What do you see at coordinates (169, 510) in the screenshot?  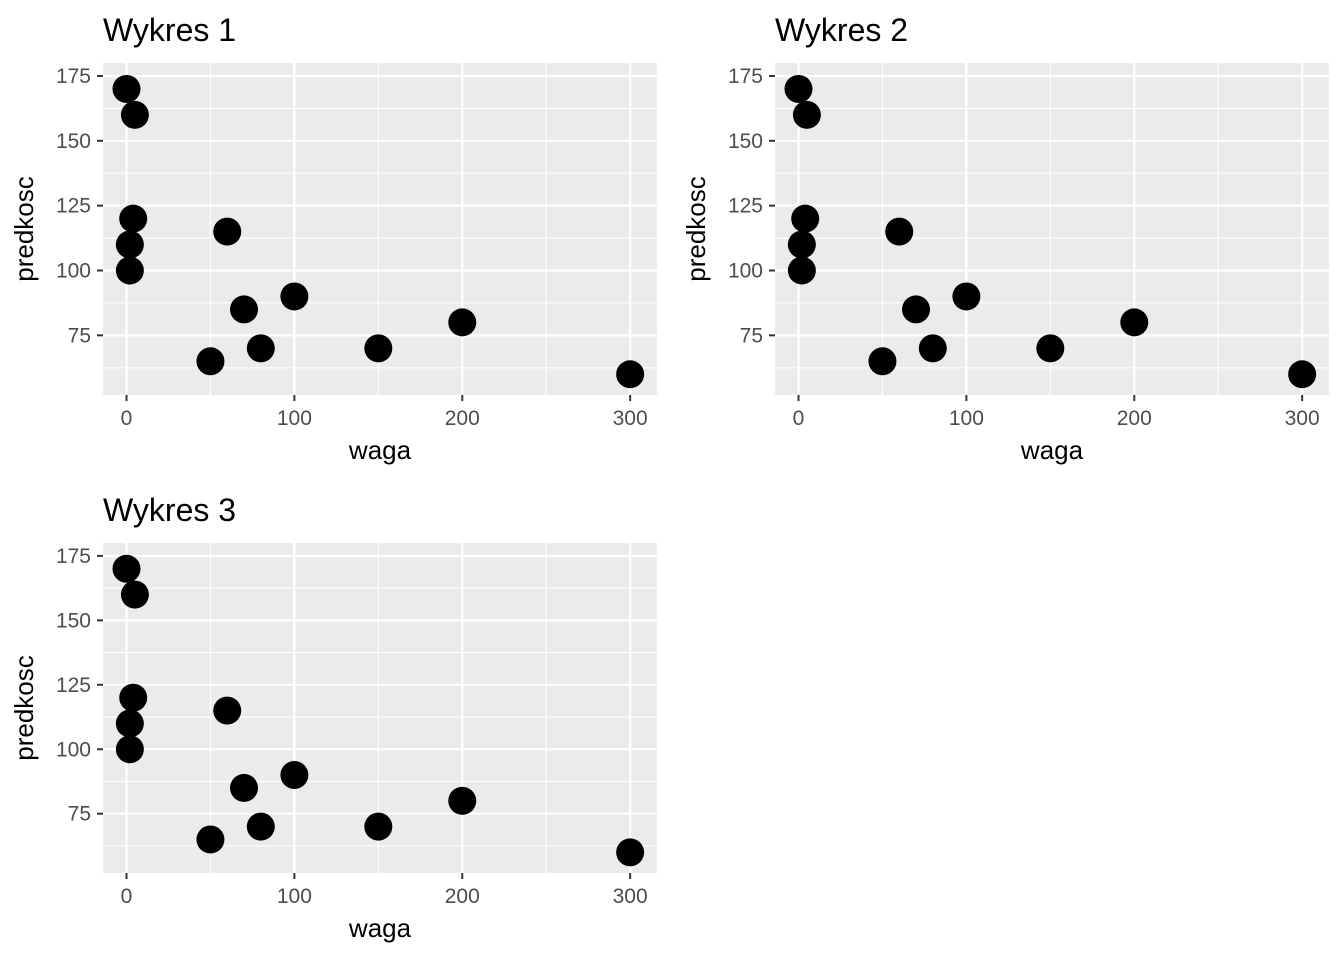 I see `chart-title: Wykres 3` at bounding box center [169, 510].